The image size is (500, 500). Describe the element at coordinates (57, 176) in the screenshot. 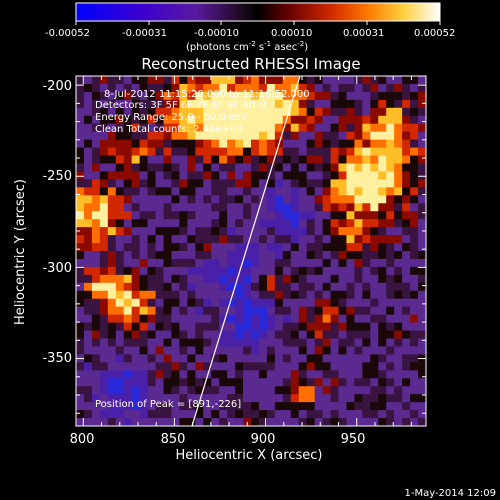

I see `y-tick-250: -250` at that location.